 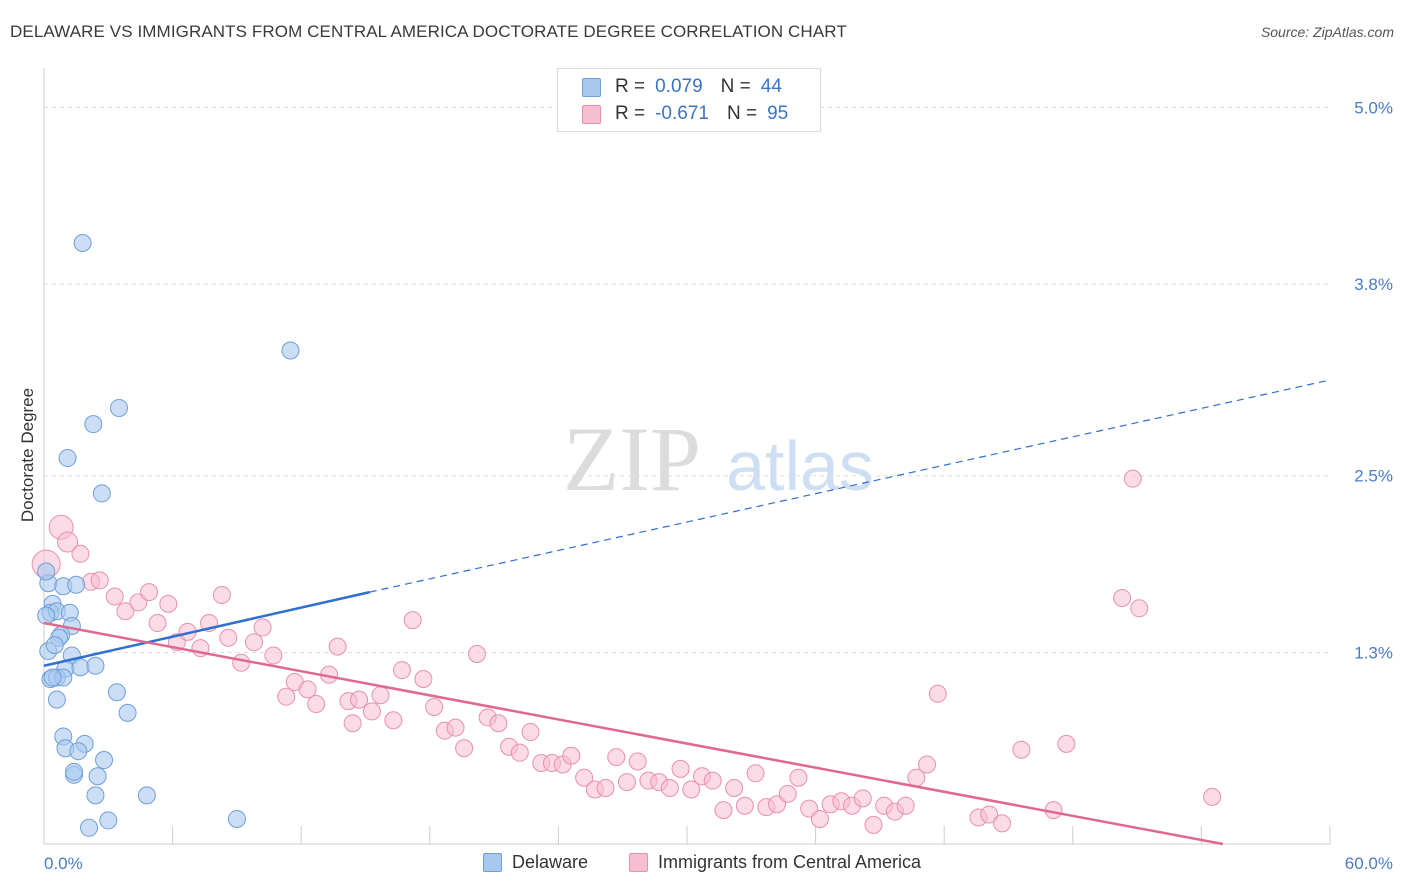 What do you see at coordinates (800, 466) in the screenshot?
I see `watermark-atlas: atlas` at bounding box center [800, 466].